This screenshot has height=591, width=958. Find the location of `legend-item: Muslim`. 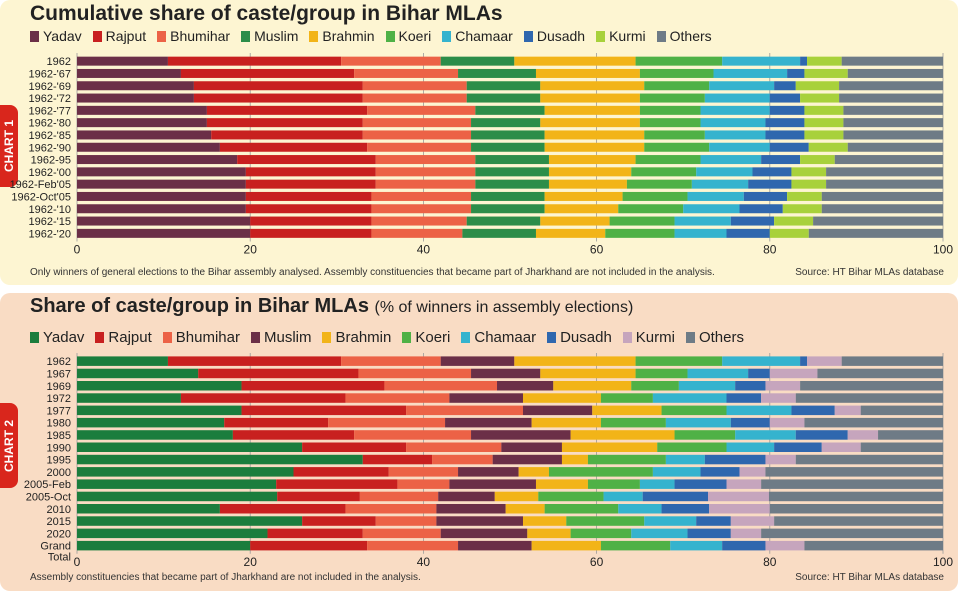

legend-item: Muslim is located at coordinates (269, 36).